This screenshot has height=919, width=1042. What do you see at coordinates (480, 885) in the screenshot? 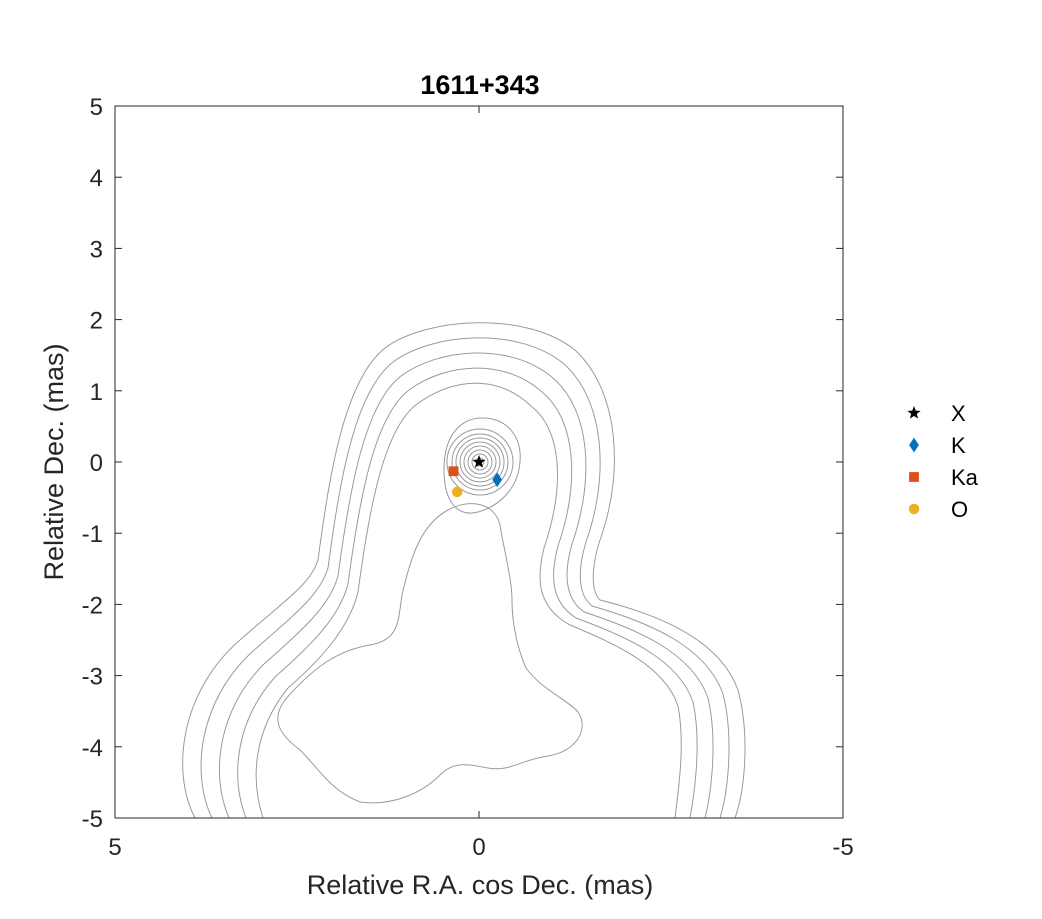
I see `x-axis-label: Relative R.A. cos Dec. (mas)` at bounding box center [480, 885].